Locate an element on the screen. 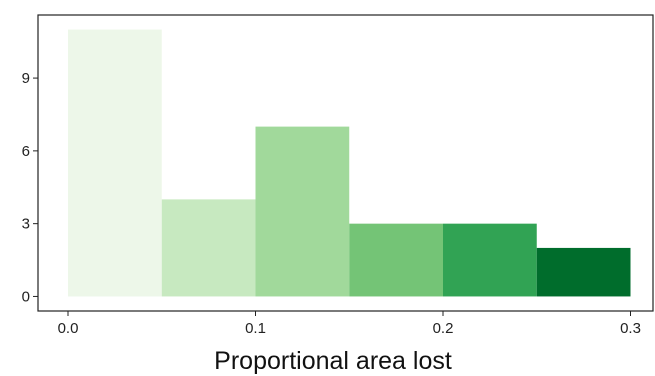 The image size is (655, 376). y-tick-label: 9 is located at coordinates (26, 78).